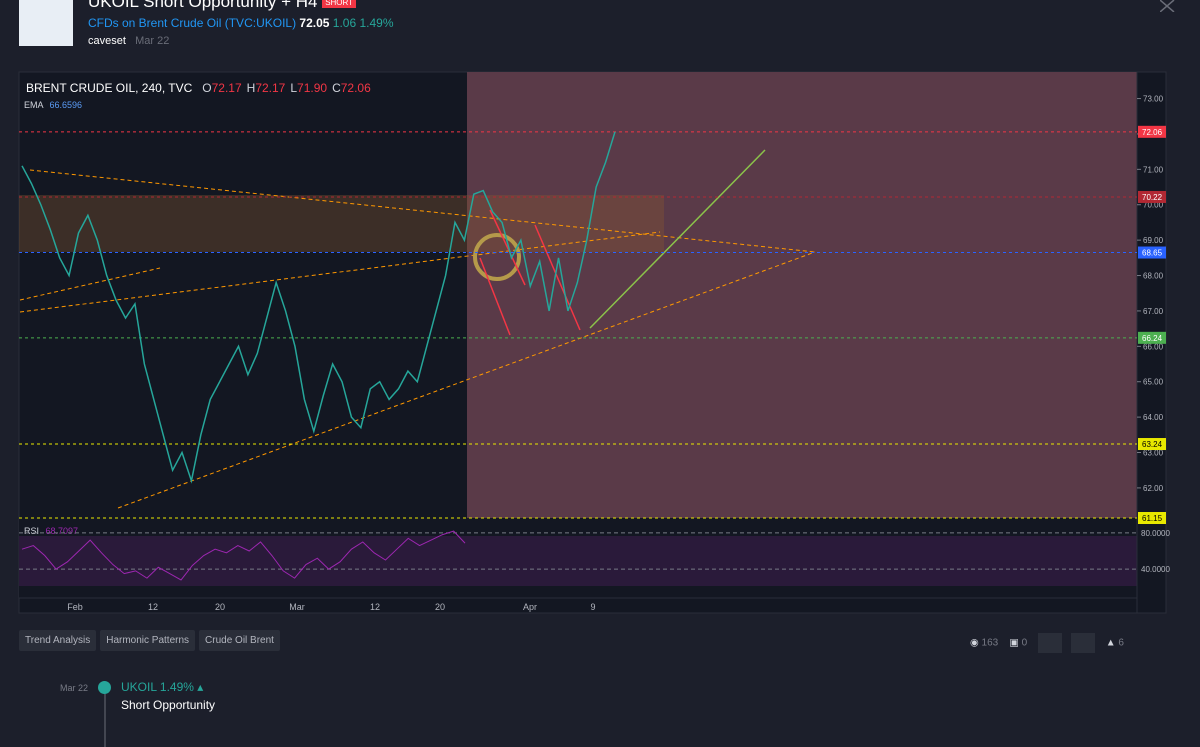  What do you see at coordinates (104, 687) in the screenshot?
I see `timeline-dot` at bounding box center [104, 687].